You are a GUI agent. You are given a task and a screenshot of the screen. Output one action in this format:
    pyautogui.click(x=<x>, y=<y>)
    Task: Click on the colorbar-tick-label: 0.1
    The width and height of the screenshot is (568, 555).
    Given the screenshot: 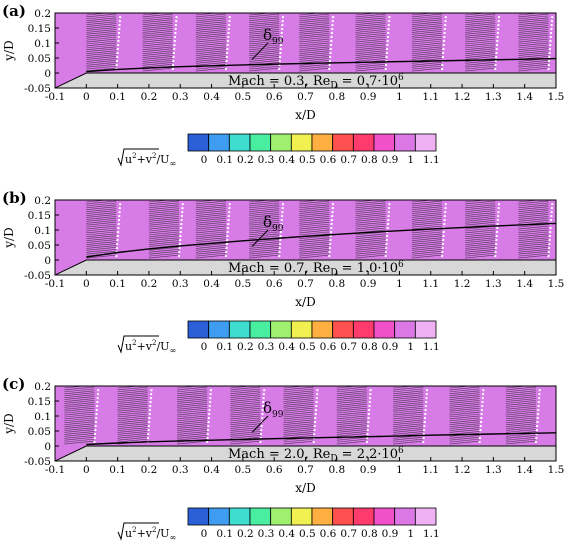 What is the action you would take?
    pyautogui.click(x=224, y=534)
    